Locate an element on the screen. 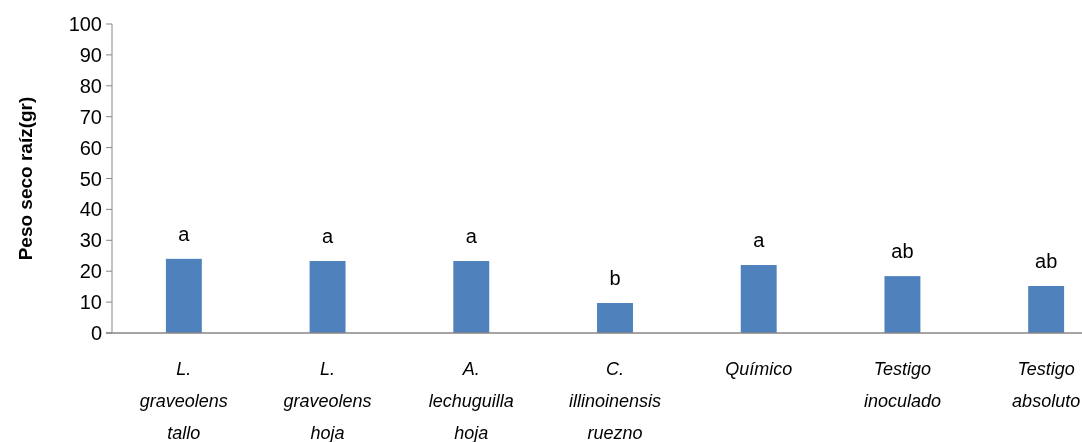 The height and width of the screenshot is (442, 1082). x-tick-label: Químico is located at coordinates (759, 369).